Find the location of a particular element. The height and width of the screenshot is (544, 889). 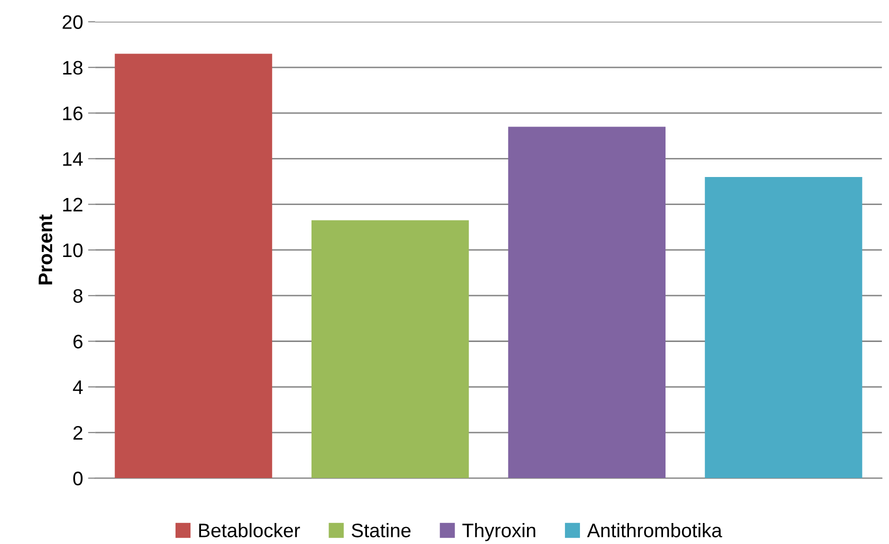

y-tick-label: 16 is located at coordinates (72, 113).